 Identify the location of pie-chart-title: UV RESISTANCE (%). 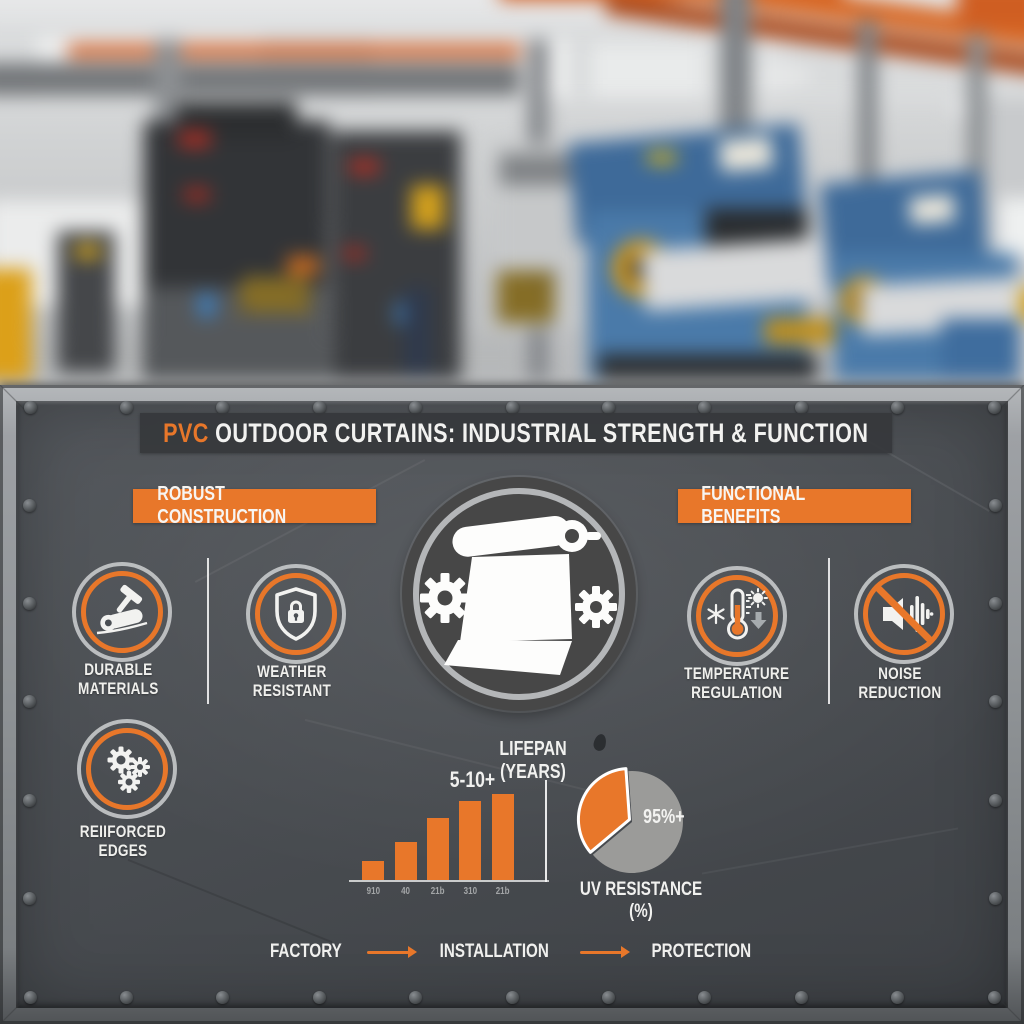
(641, 900).